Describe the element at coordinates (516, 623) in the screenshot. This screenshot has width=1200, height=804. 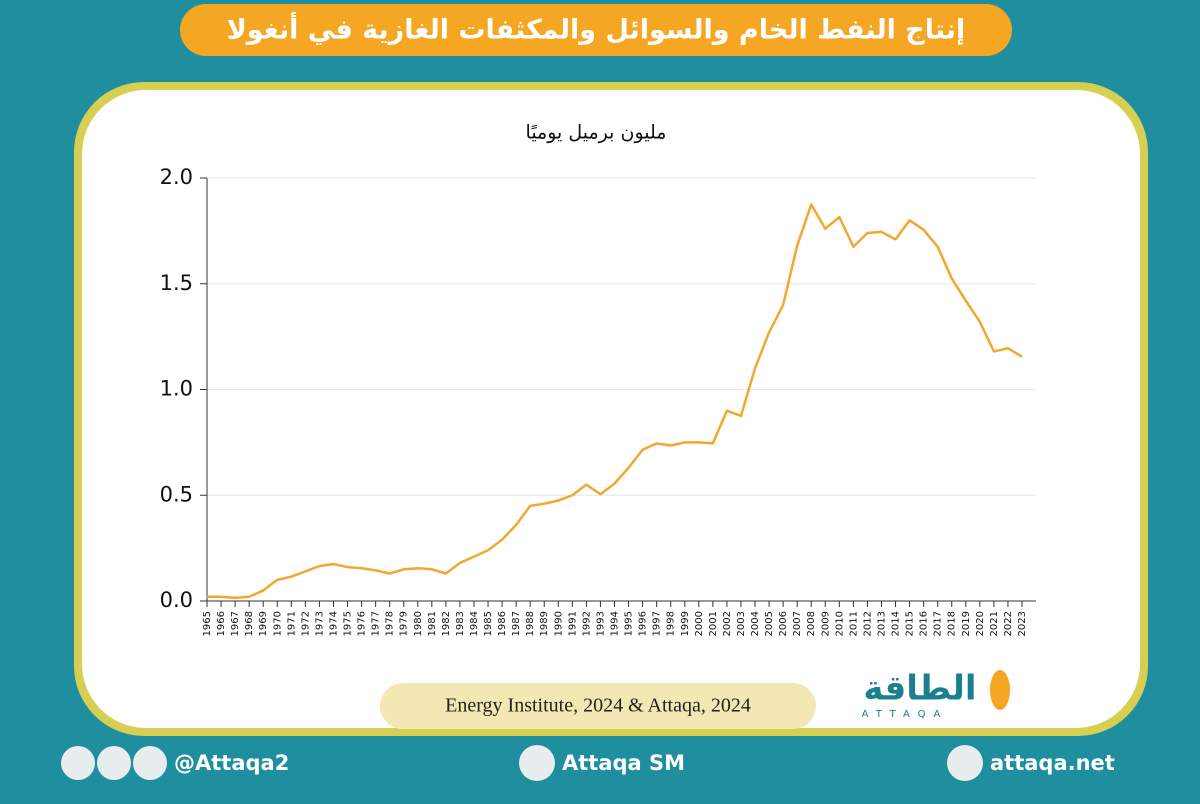
I see `x-tick-label: 1987` at that location.